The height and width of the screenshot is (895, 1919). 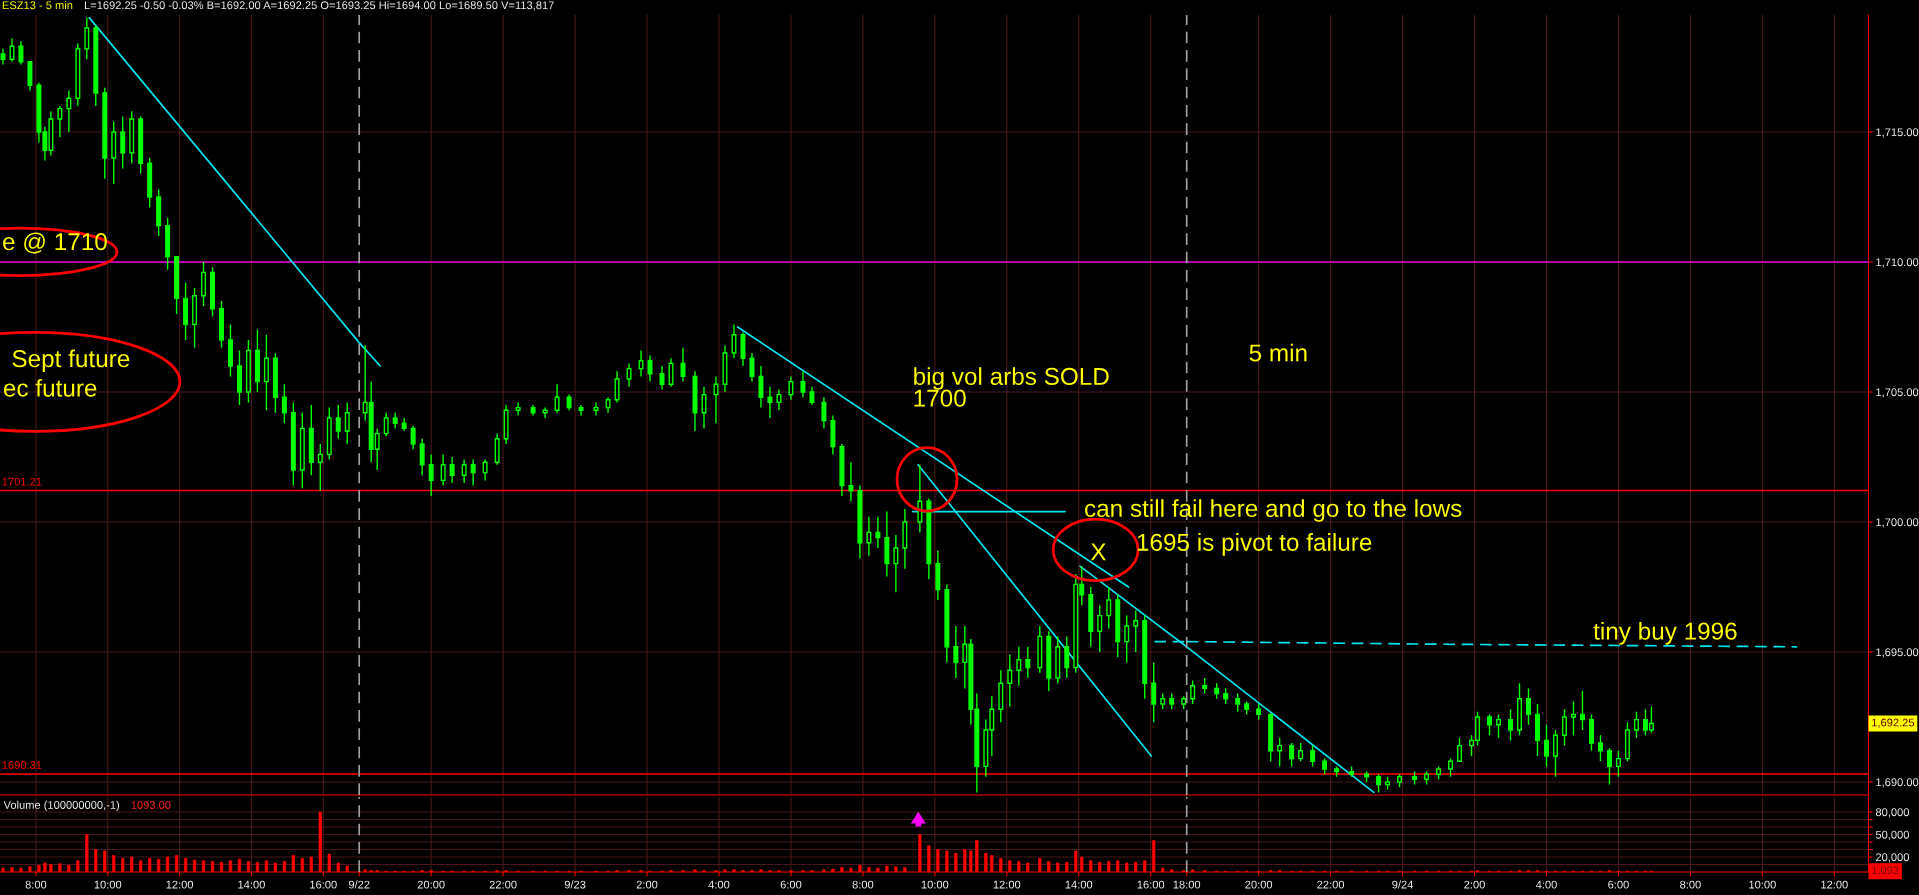 I want to click on x-tick-label: 9/23, so click(x=575, y=884).